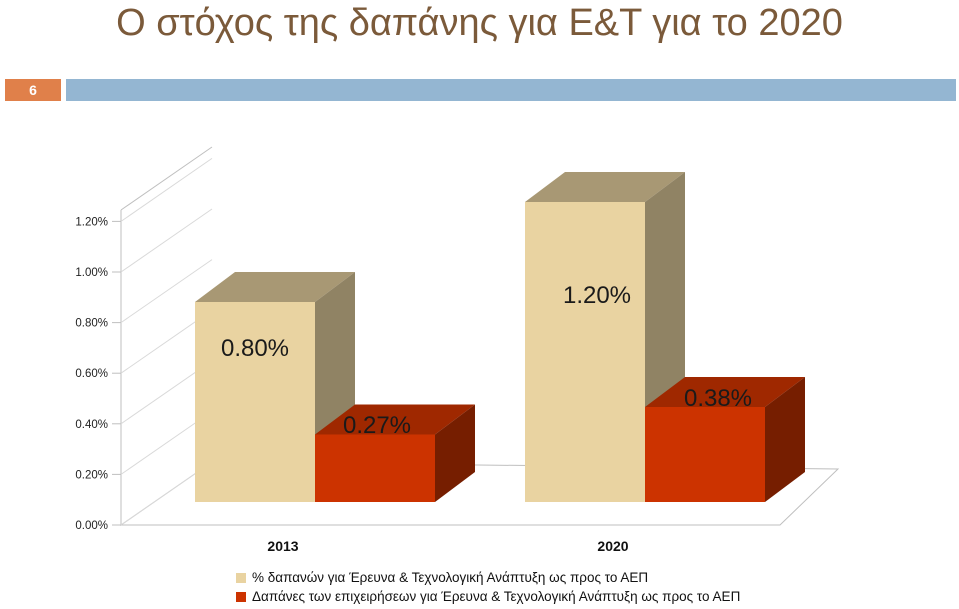  What do you see at coordinates (91, 526) in the screenshot?
I see `y-tick-label: 0.00%` at bounding box center [91, 526].